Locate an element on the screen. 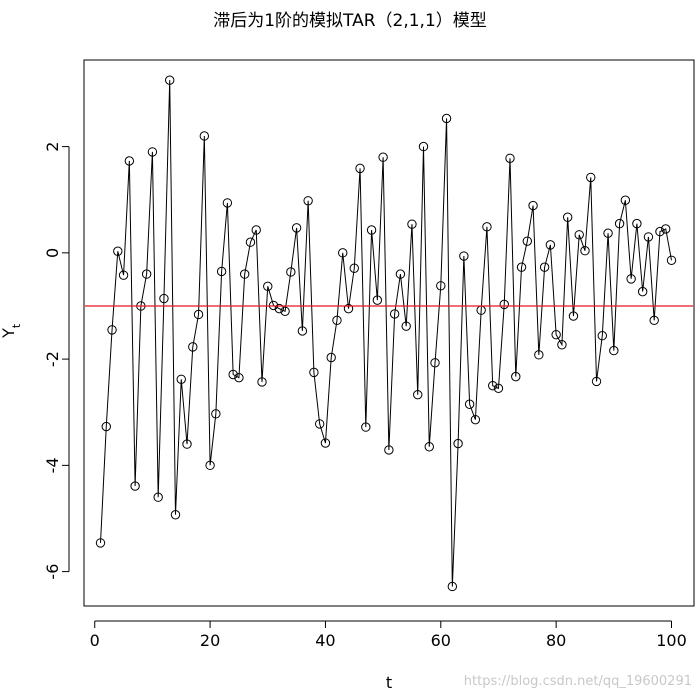 The image size is (700, 695). y-tick-label: -6 is located at coordinates (52, 572).